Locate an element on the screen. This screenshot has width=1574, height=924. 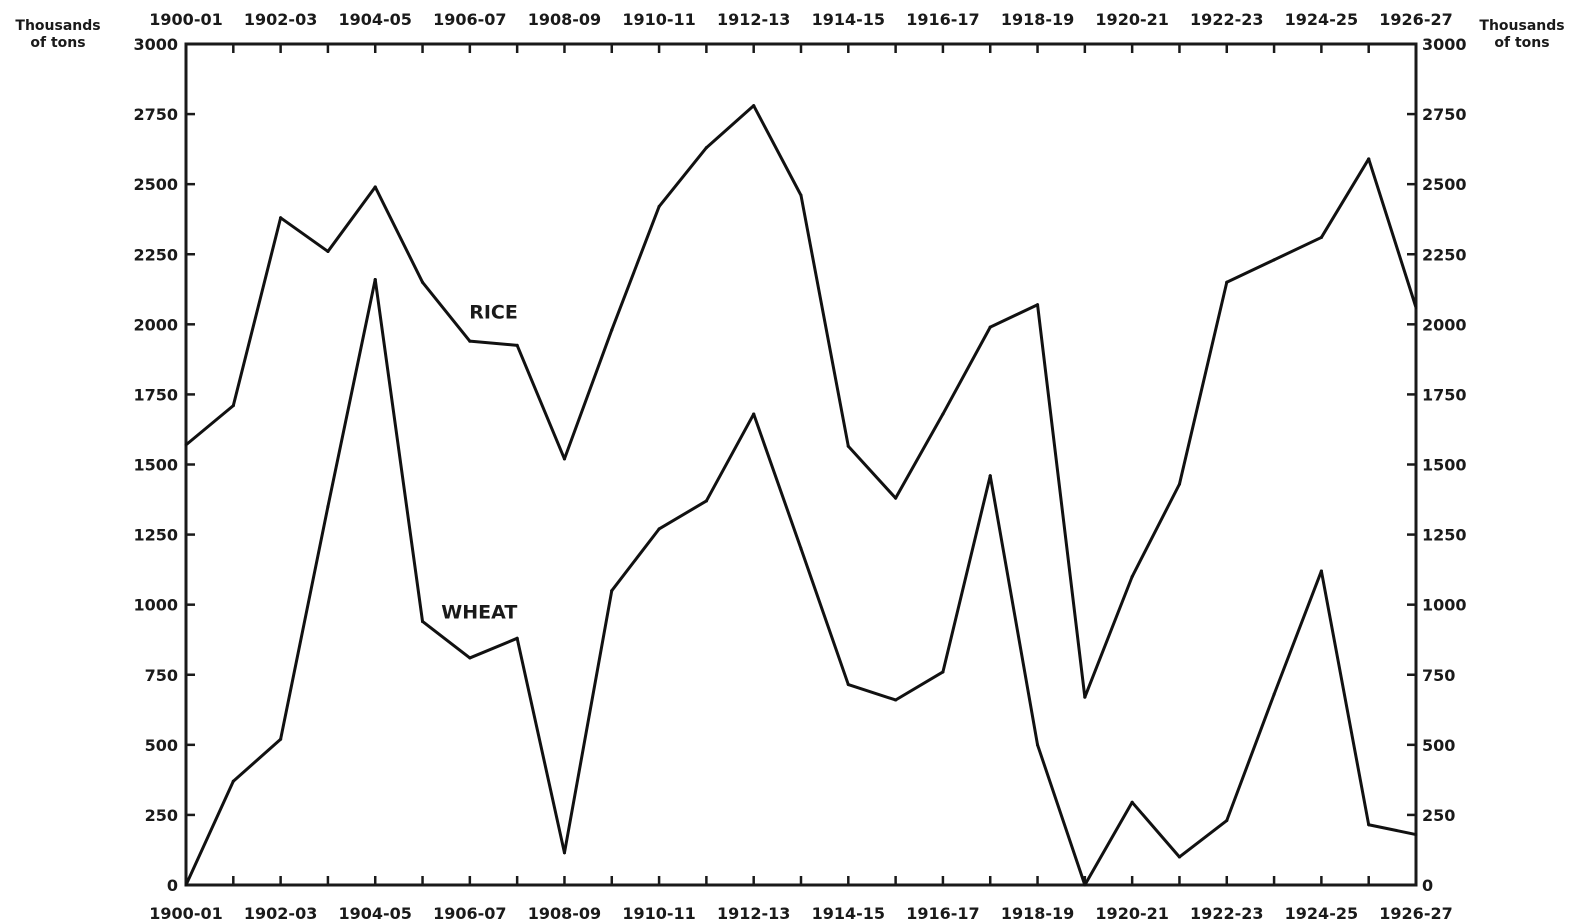
x-tick-label-top-1918-19: 1918-19 is located at coordinates (1037, 19).